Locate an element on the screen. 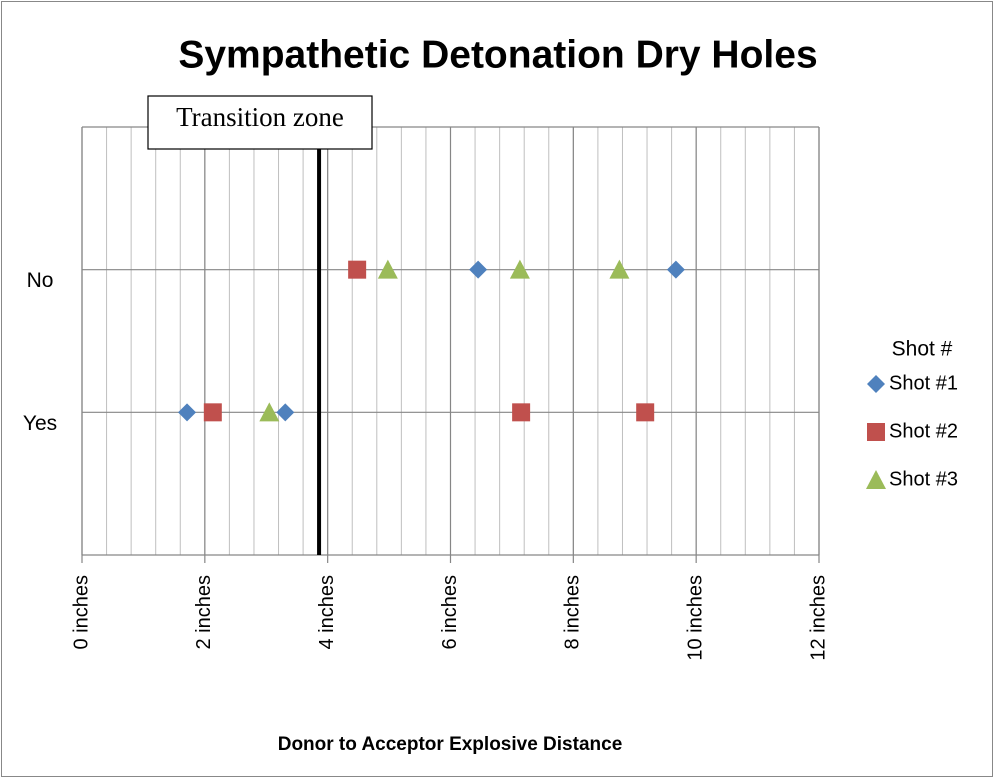  x-tick-label: 4 inches is located at coordinates (327, 612).